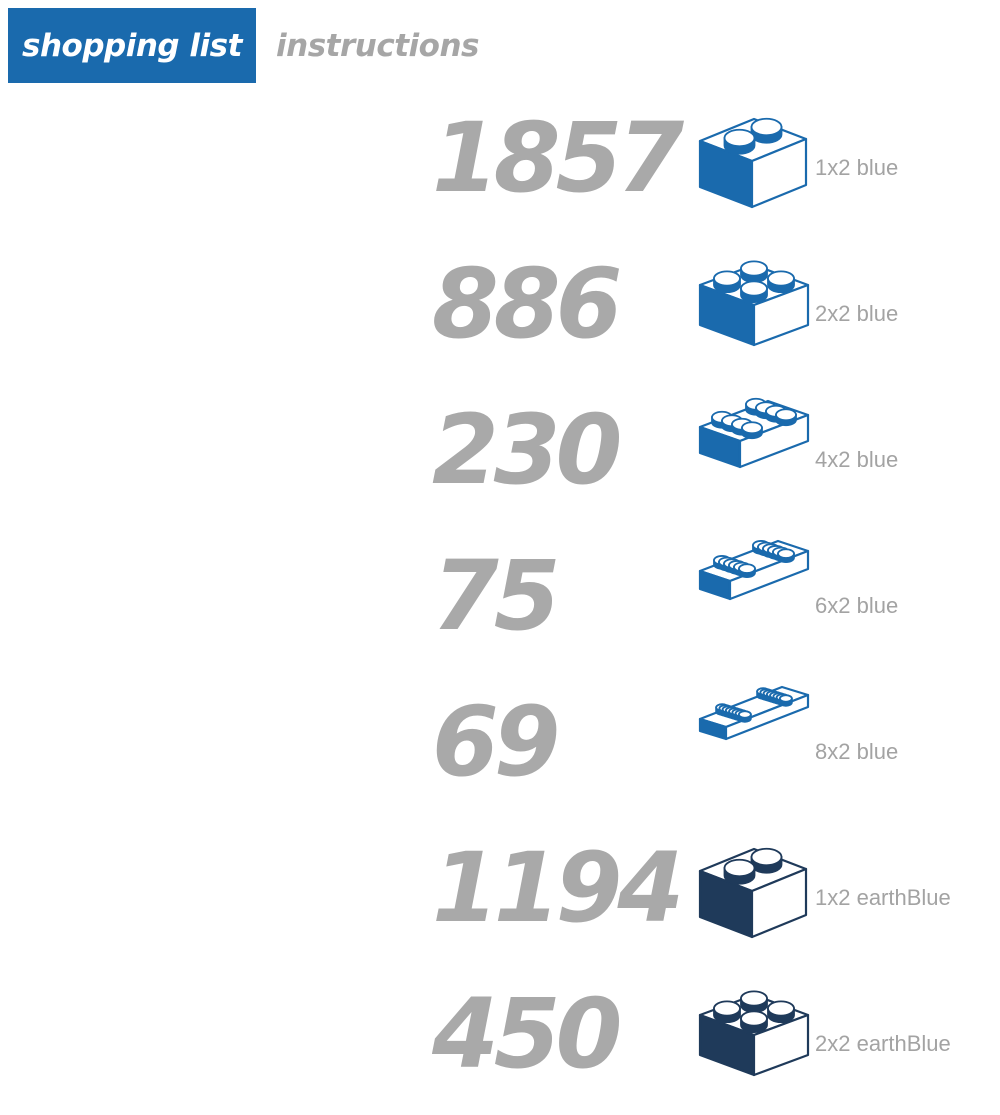 This screenshot has height=1115, width=1000. What do you see at coordinates (857, 459) in the screenshot?
I see `item-label: 4x2 blue` at bounding box center [857, 459].